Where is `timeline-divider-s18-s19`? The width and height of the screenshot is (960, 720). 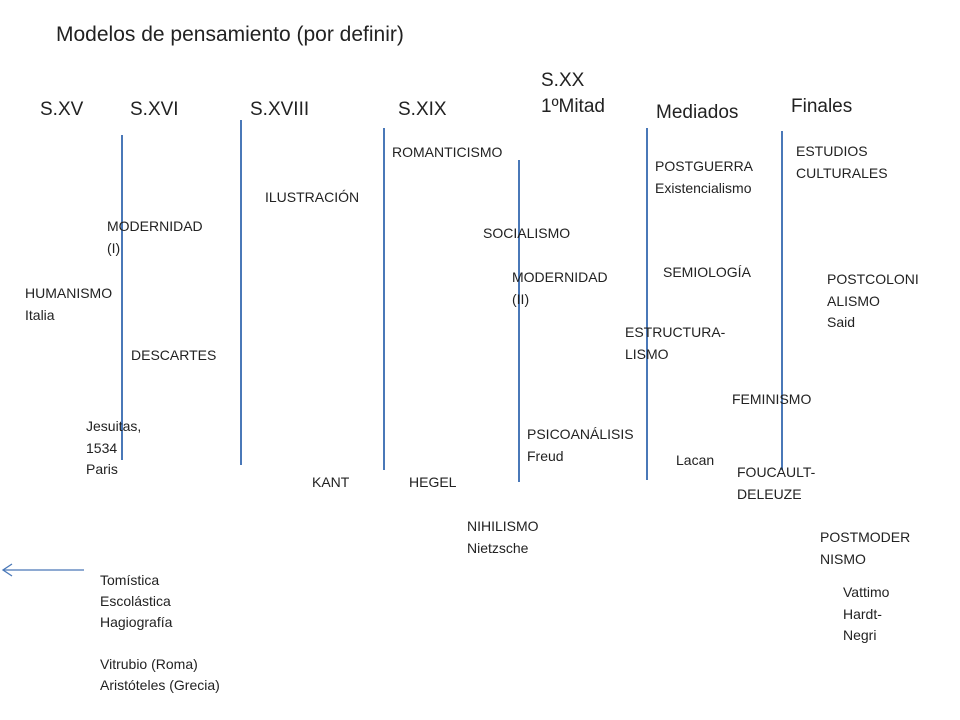 timeline-divider-s18-s19 is located at coordinates (384, 299).